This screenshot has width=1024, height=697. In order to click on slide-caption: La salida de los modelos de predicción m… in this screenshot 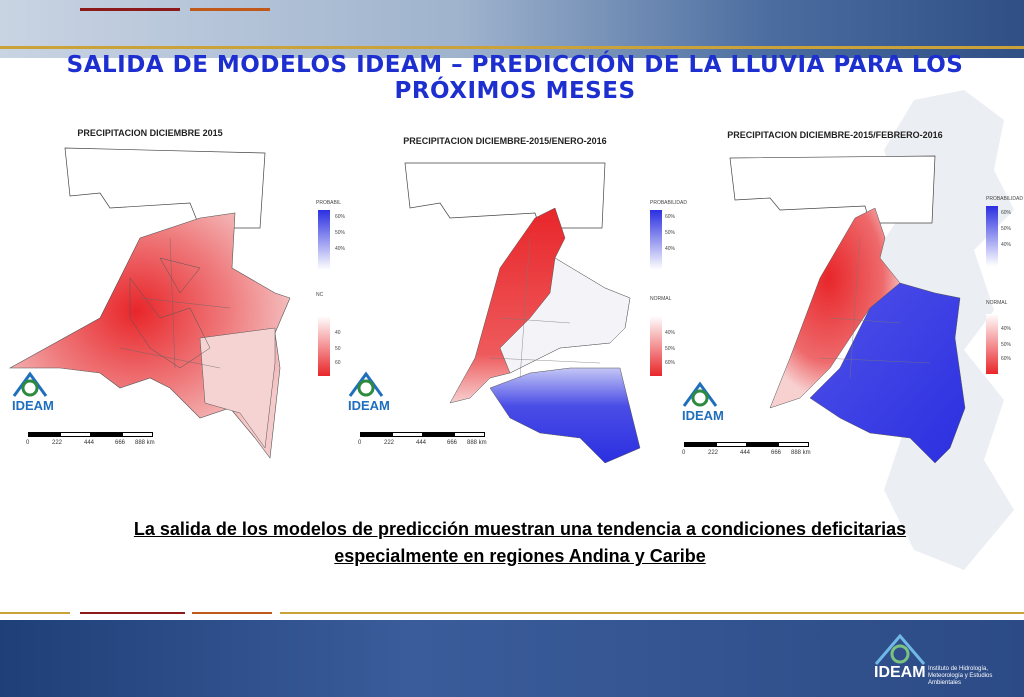, I will do `click(520, 543)`.